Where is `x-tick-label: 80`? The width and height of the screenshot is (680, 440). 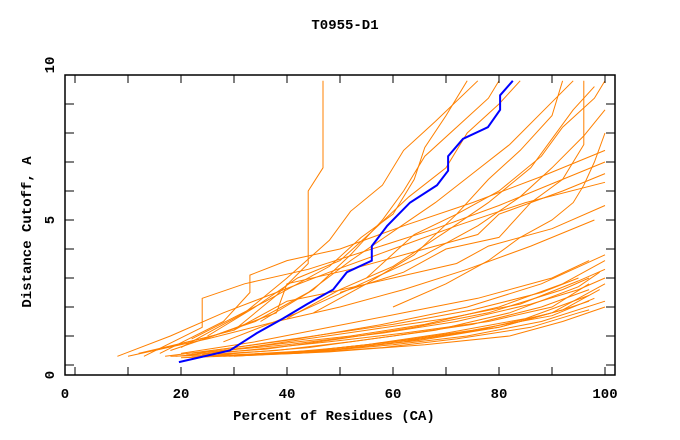 x-tick-label: 80 is located at coordinates (499, 395).